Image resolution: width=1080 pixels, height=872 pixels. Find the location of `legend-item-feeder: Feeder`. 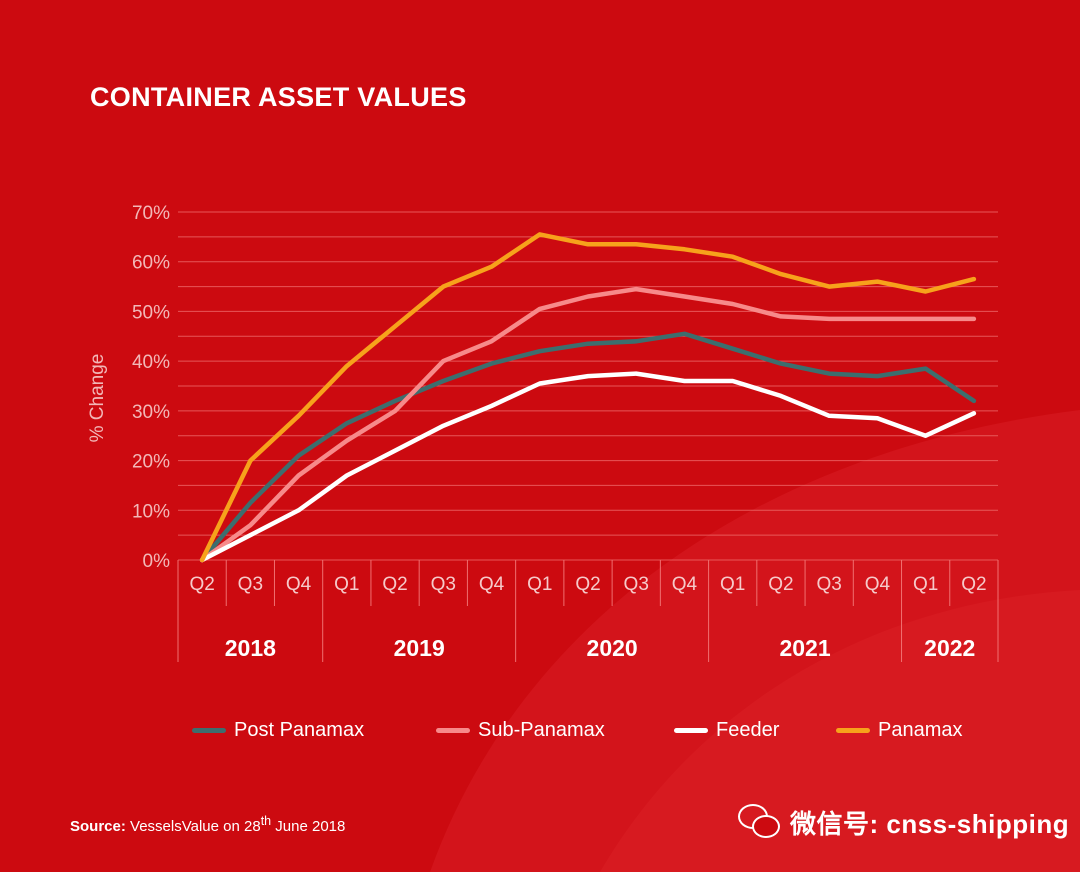

legend-item-feeder: Feeder is located at coordinates (726, 730).